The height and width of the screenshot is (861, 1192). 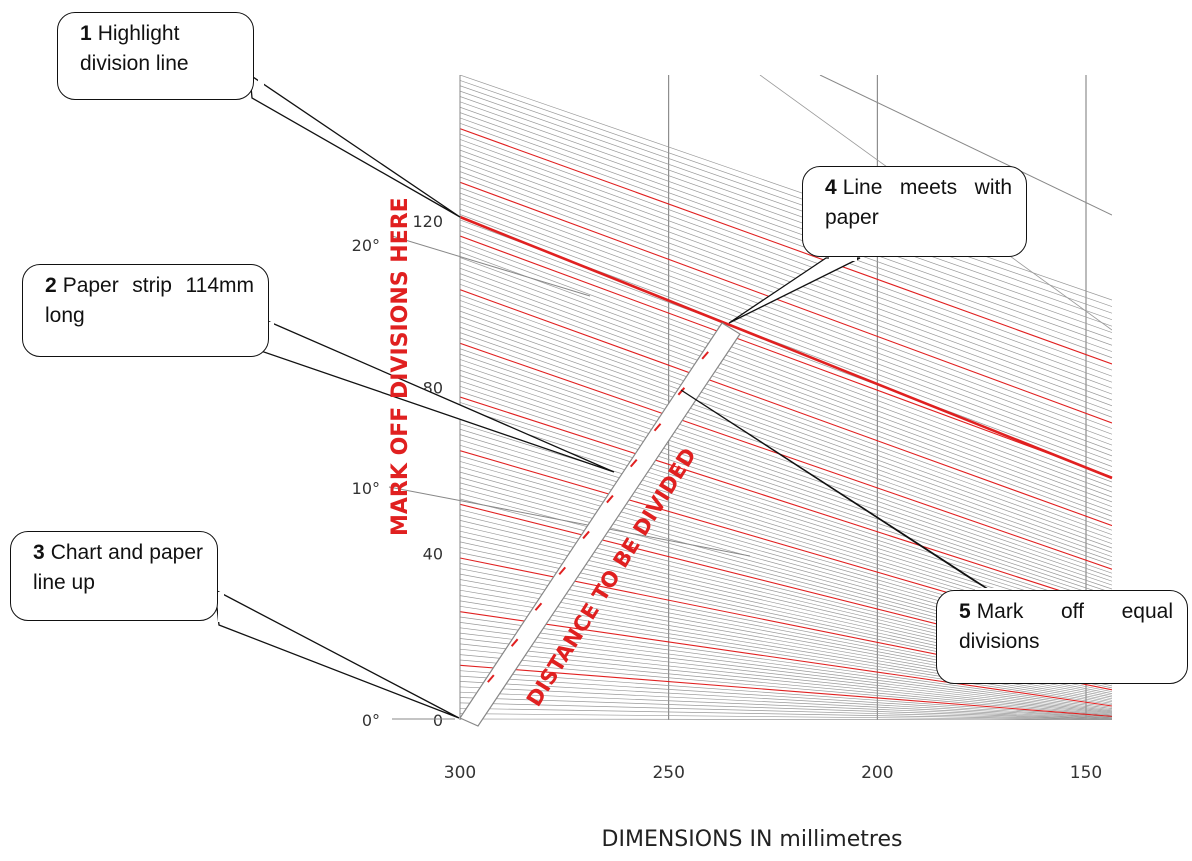 I want to click on callout-3-text: Chart and paper line up, so click(x=118, y=567).